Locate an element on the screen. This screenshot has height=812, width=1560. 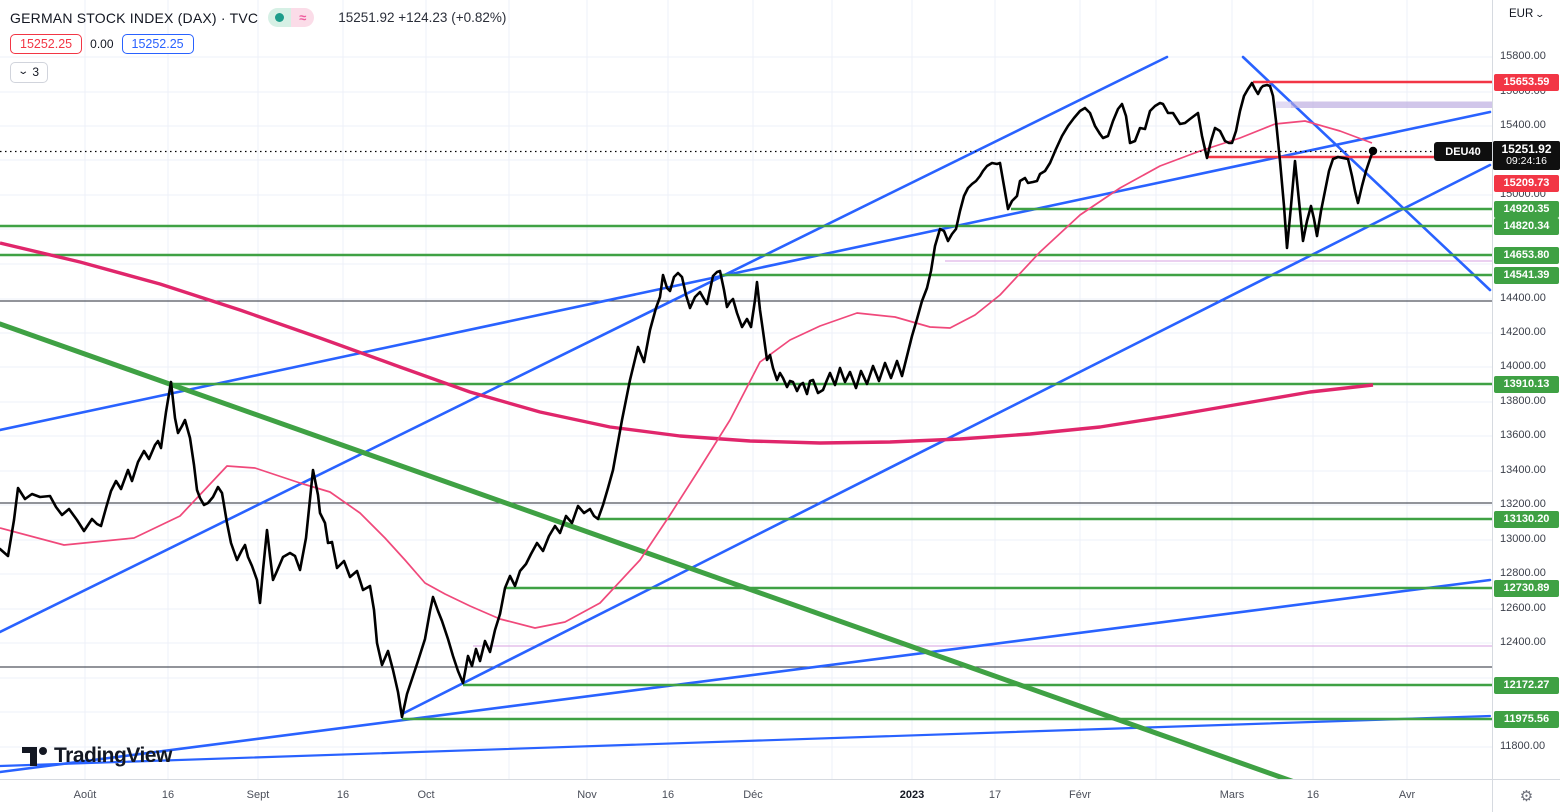
time-tick: Août is located at coordinates (85, 795).